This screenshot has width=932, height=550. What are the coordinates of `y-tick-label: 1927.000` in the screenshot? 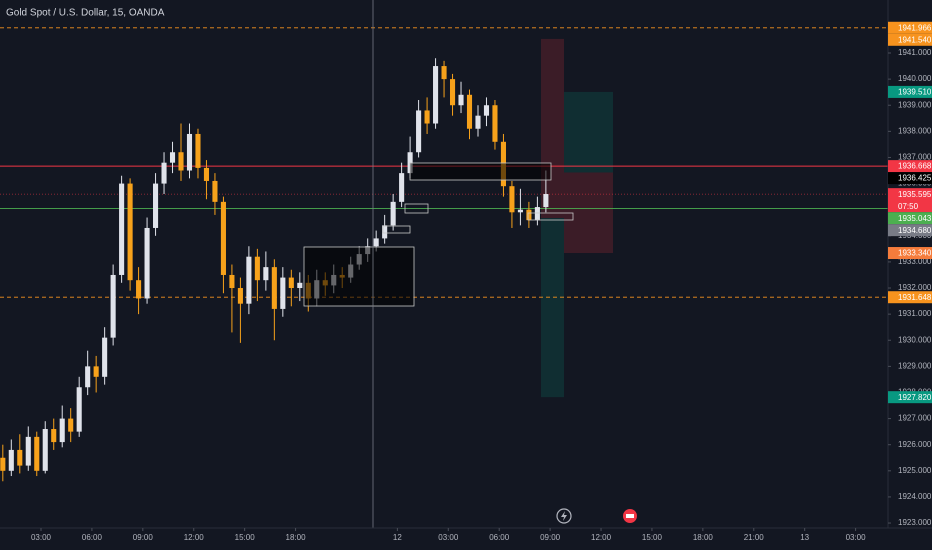 It's located at (915, 418).